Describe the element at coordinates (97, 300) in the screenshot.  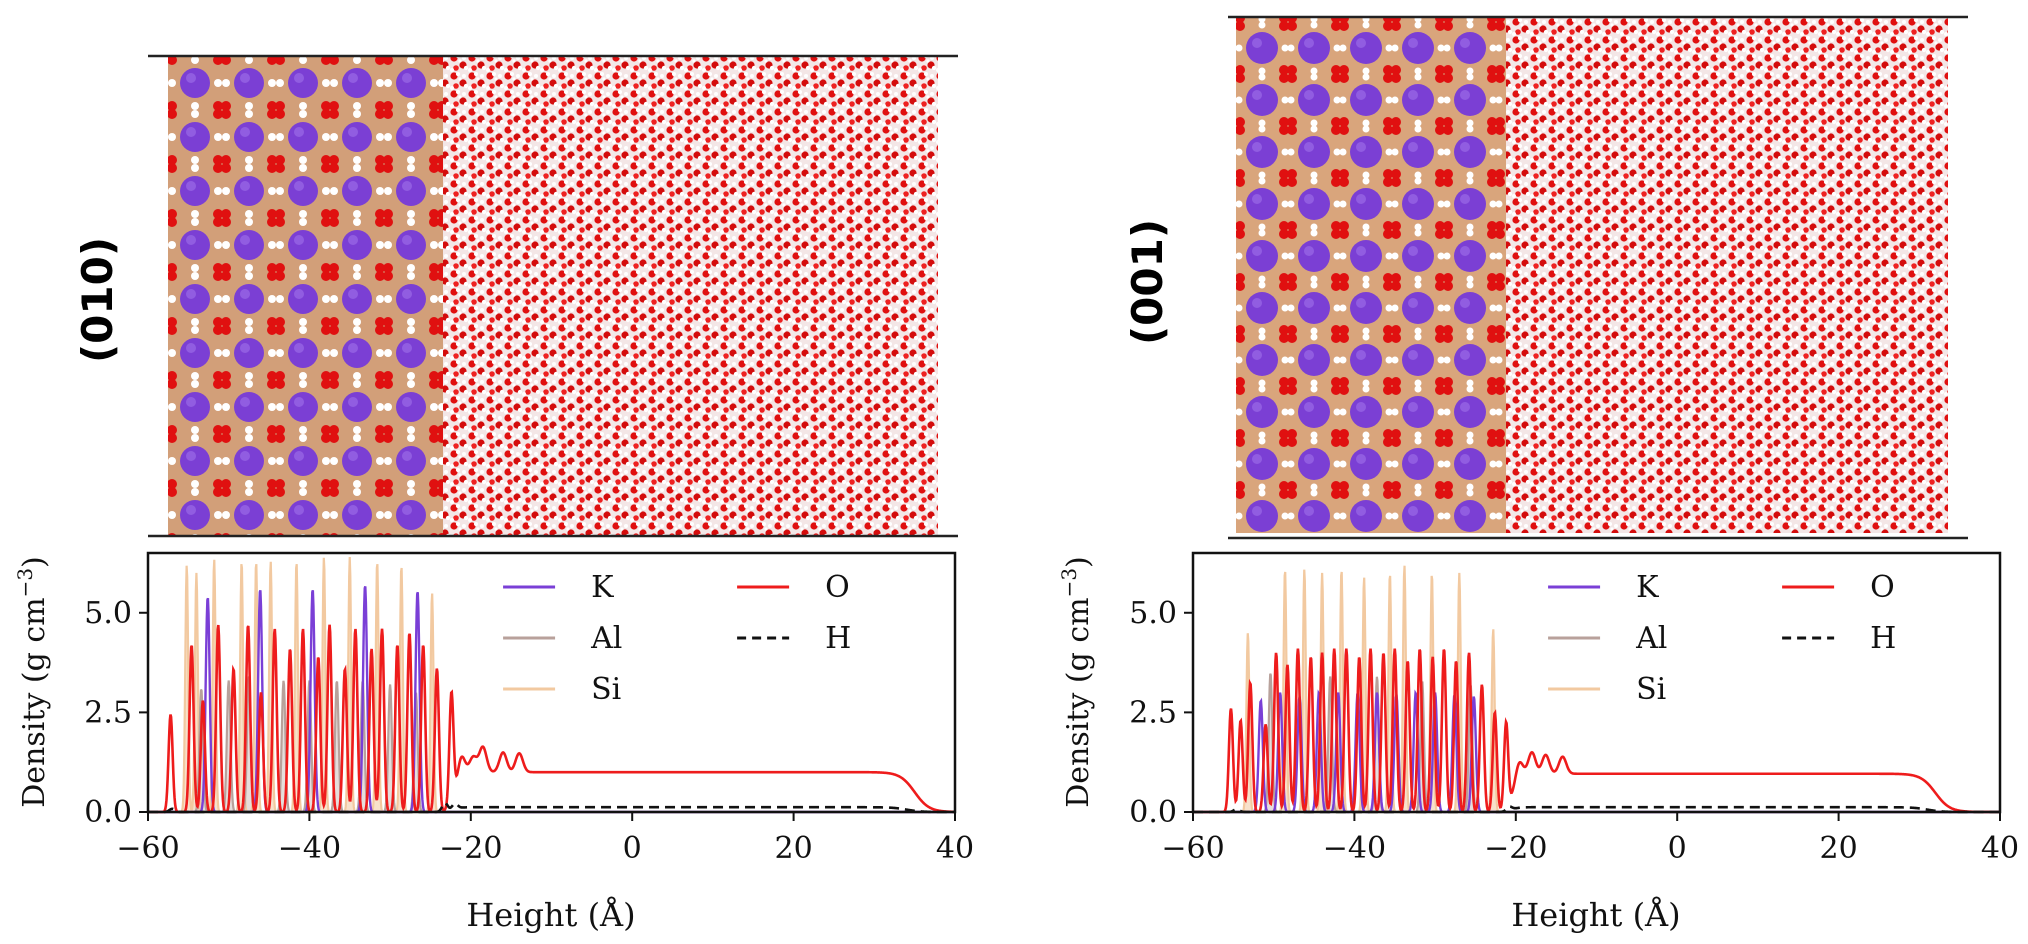
I see `facet-label-010: (010)` at that location.